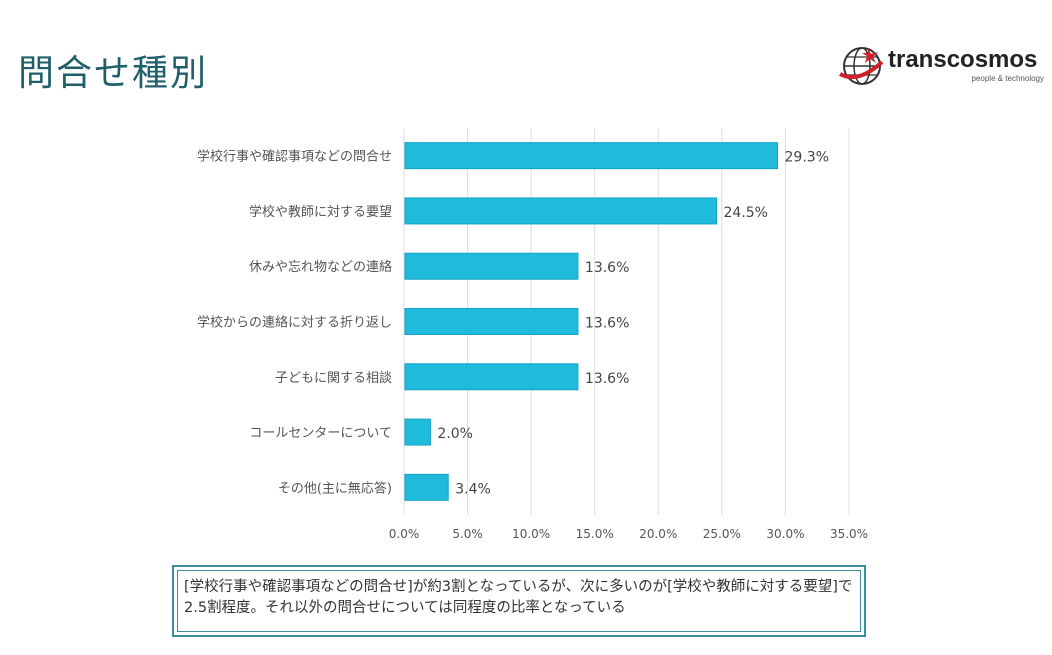 The width and height of the screenshot is (1052, 655). Describe the element at coordinates (320, 433) in the screenshot. I see `category-label: コールセンターについて` at that location.